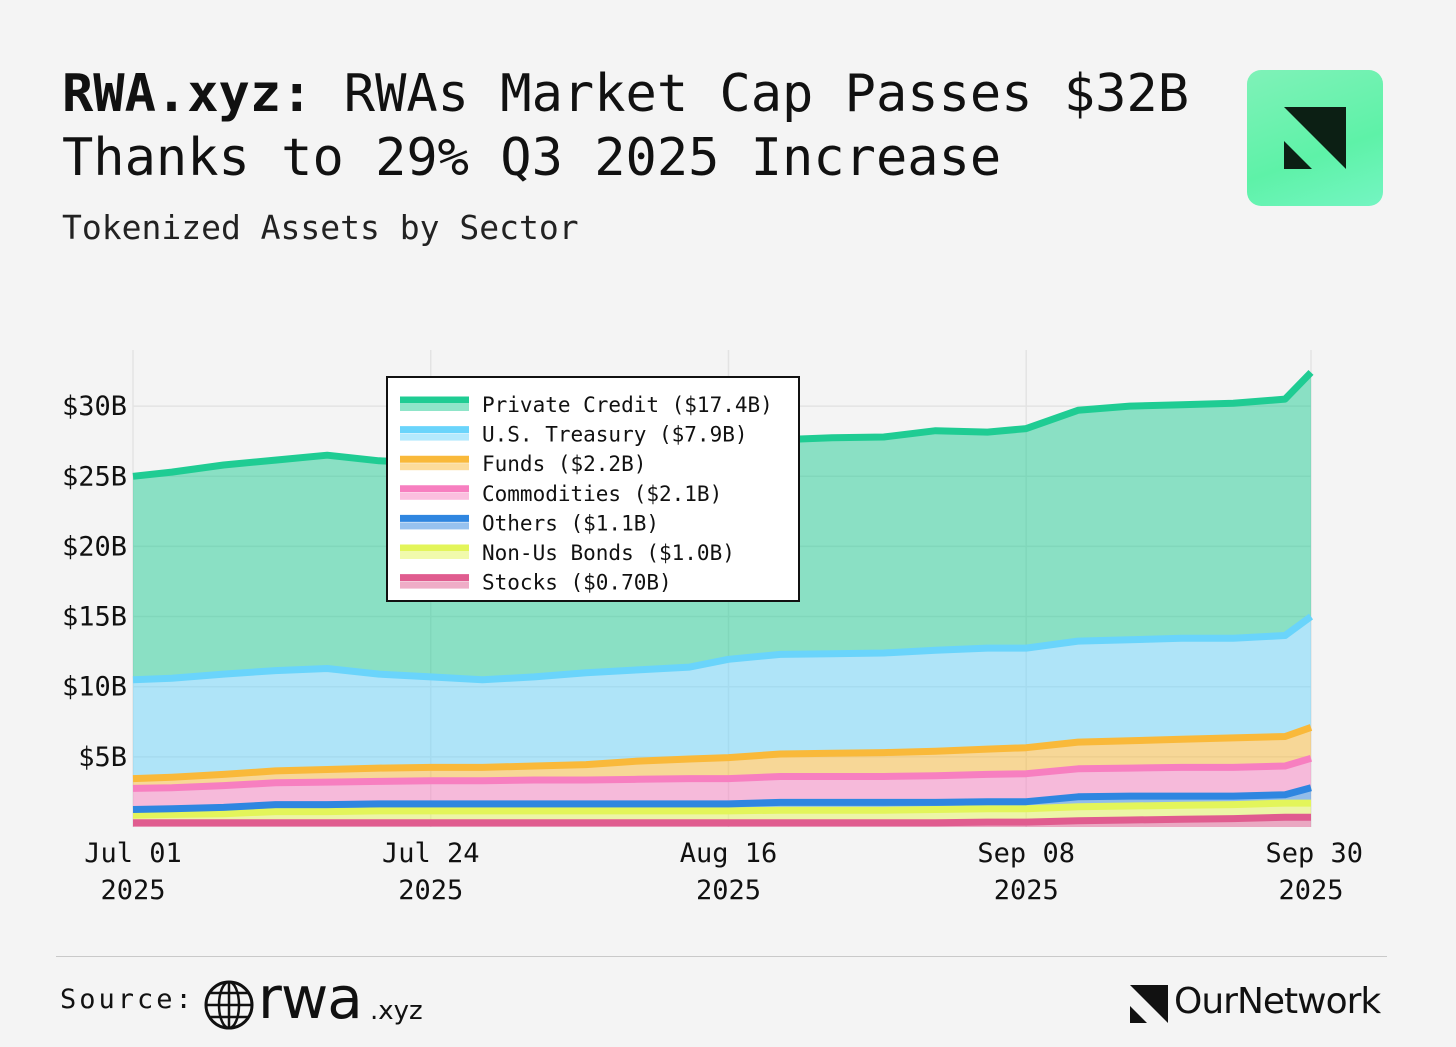  Describe the element at coordinates (570, 523) in the screenshot. I see `legend-label: Others ($1.1B)` at that location.